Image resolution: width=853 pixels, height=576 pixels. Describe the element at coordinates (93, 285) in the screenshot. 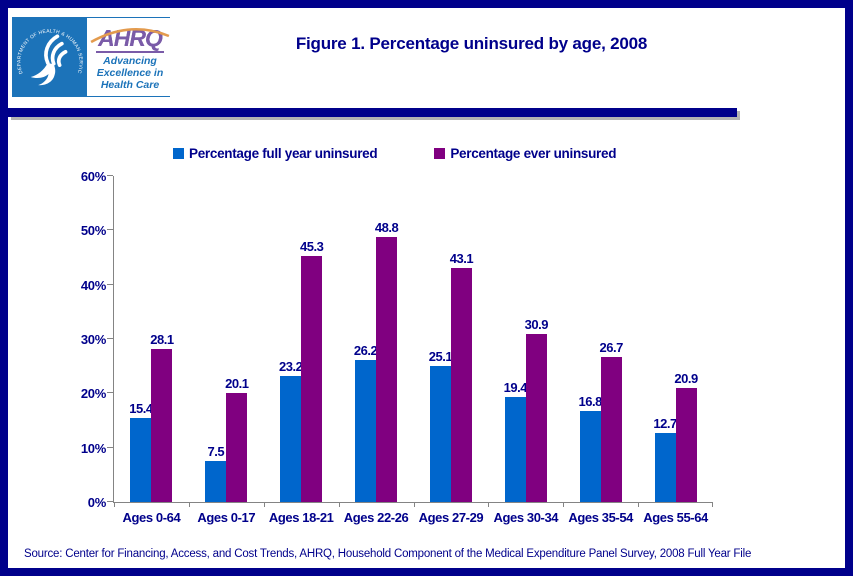

I see `y-axis-tick-label: 40%` at that location.